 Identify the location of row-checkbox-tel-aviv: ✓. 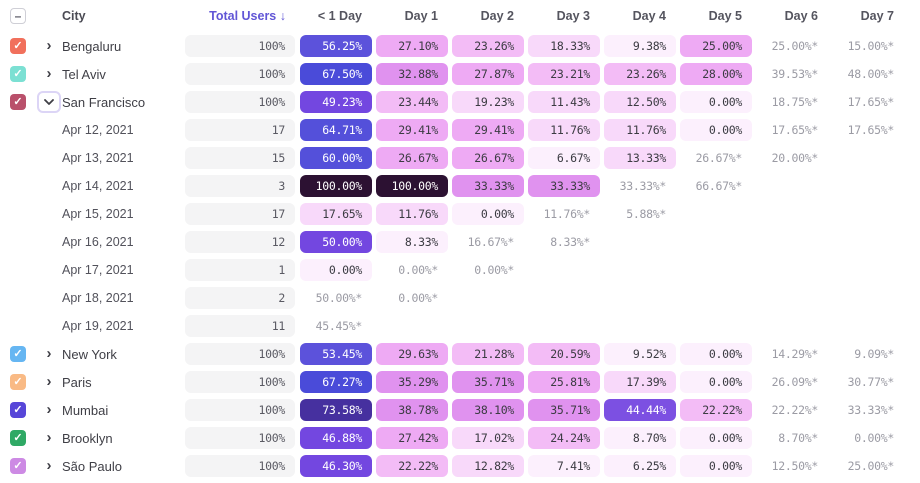
(18, 74).